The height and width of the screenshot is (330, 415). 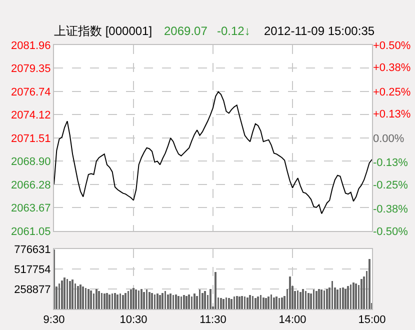 What do you see at coordinates (103, 31) in the screenshot?
I see `chart-title: 上证指数 [000001]` at bounding box center [103, 31].